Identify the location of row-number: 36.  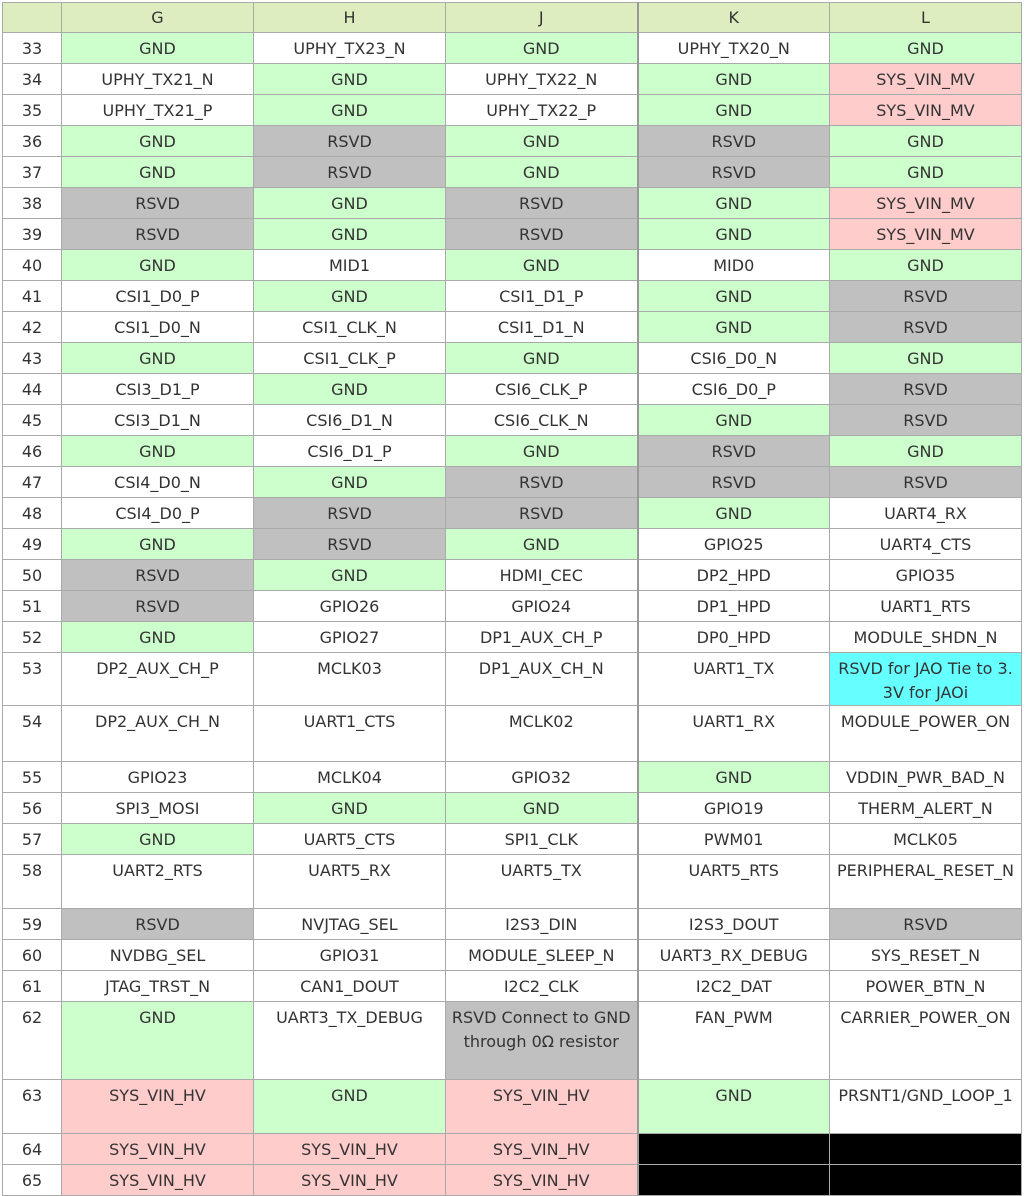
(32, 141).